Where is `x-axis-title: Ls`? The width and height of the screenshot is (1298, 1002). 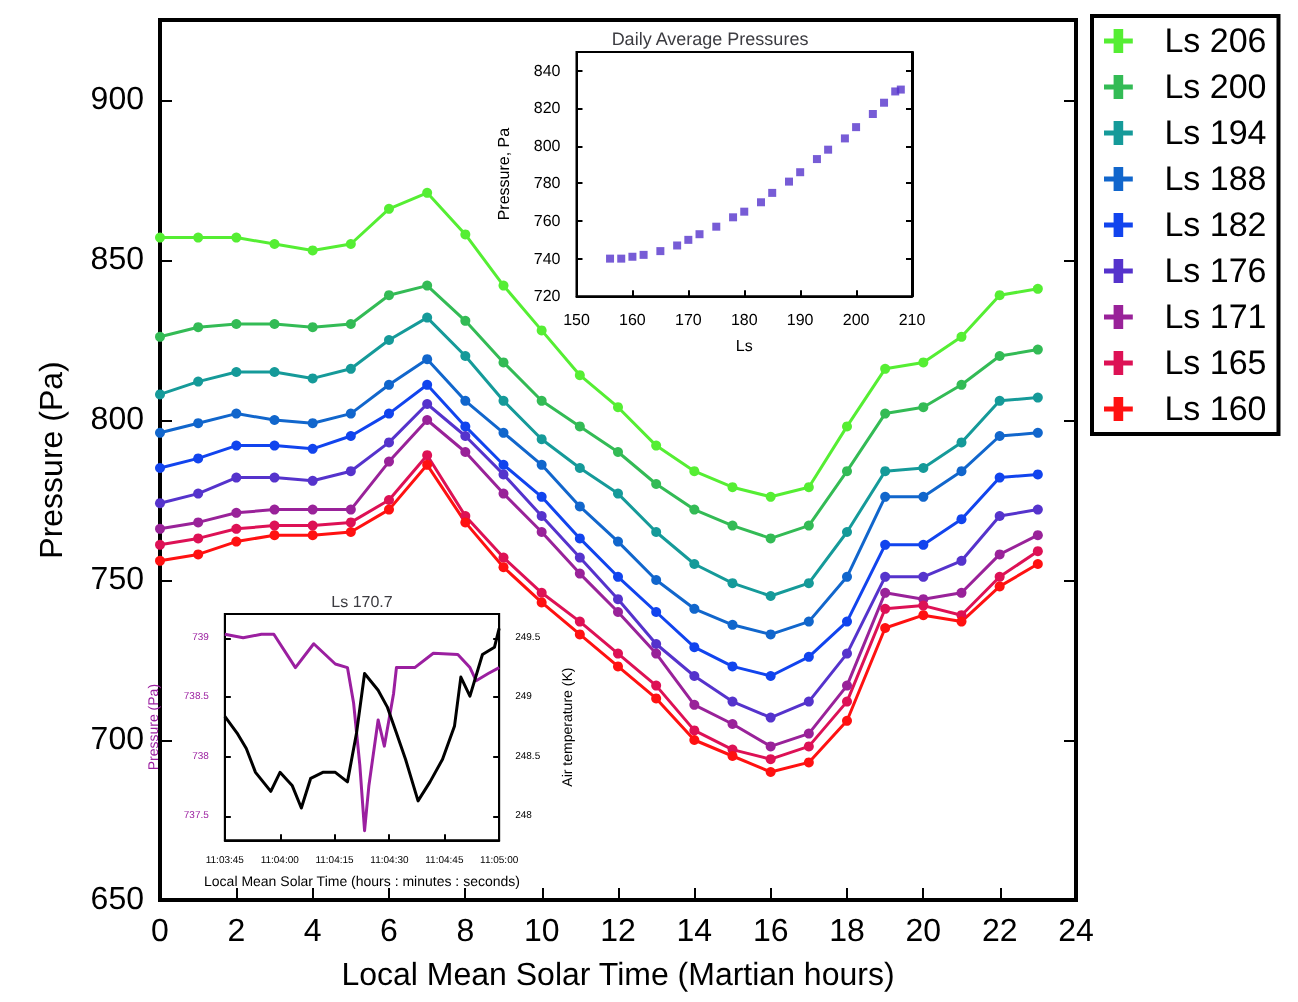 x-axis-title: Ls is located at coordinates (744, 346).